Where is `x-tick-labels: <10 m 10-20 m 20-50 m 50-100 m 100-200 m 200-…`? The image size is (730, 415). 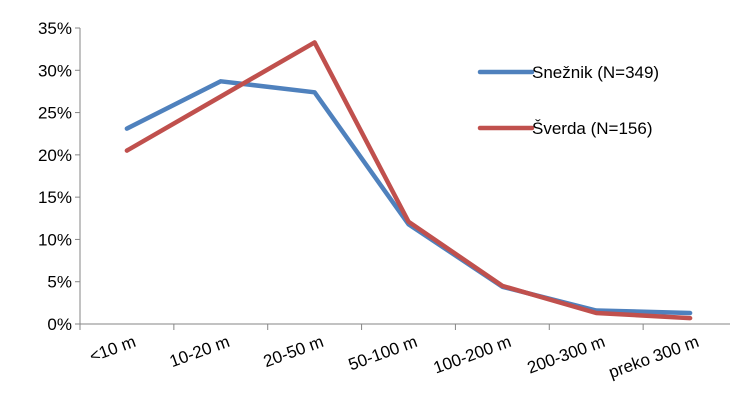
x-tick-labels: <10 m 10-20 m 20-50 m 50-100 m 100-200 m 200-… is located at coordinates (394, 357).